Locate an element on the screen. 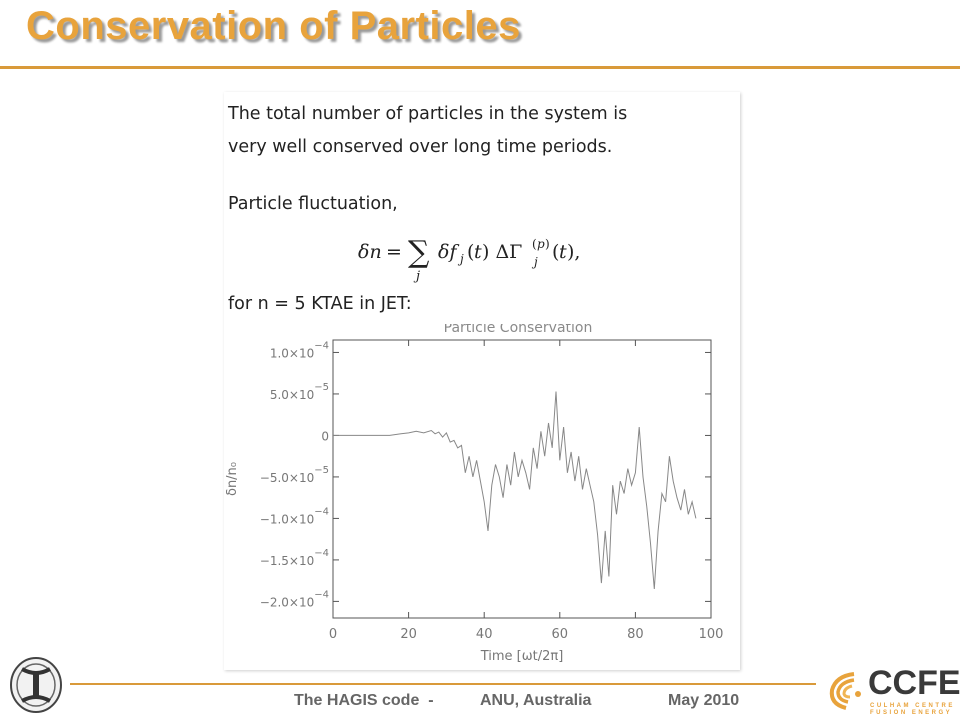  y-tick-label: −1.5×10⁻⁴ is located at coordinates (294, 558).